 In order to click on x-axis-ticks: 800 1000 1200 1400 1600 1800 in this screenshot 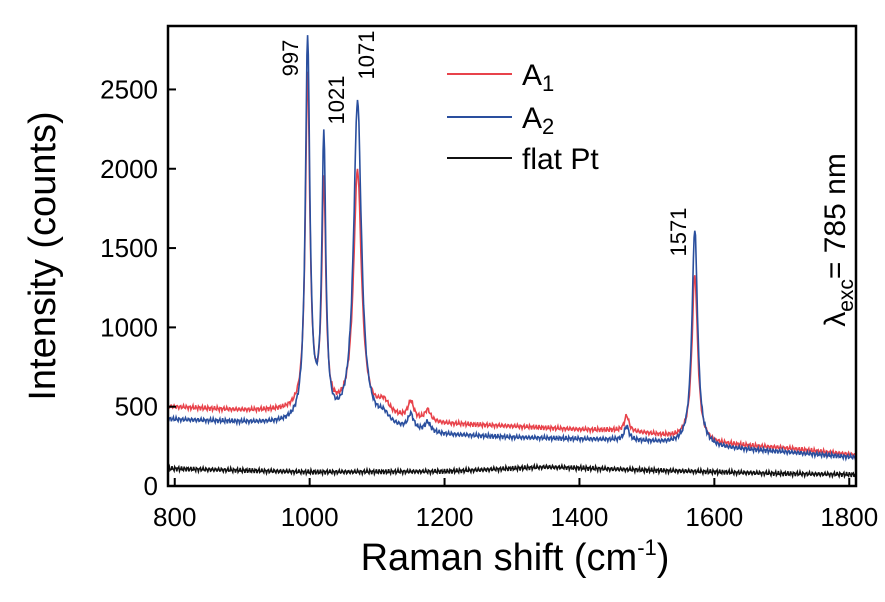, I will do `click(515, 505)`.